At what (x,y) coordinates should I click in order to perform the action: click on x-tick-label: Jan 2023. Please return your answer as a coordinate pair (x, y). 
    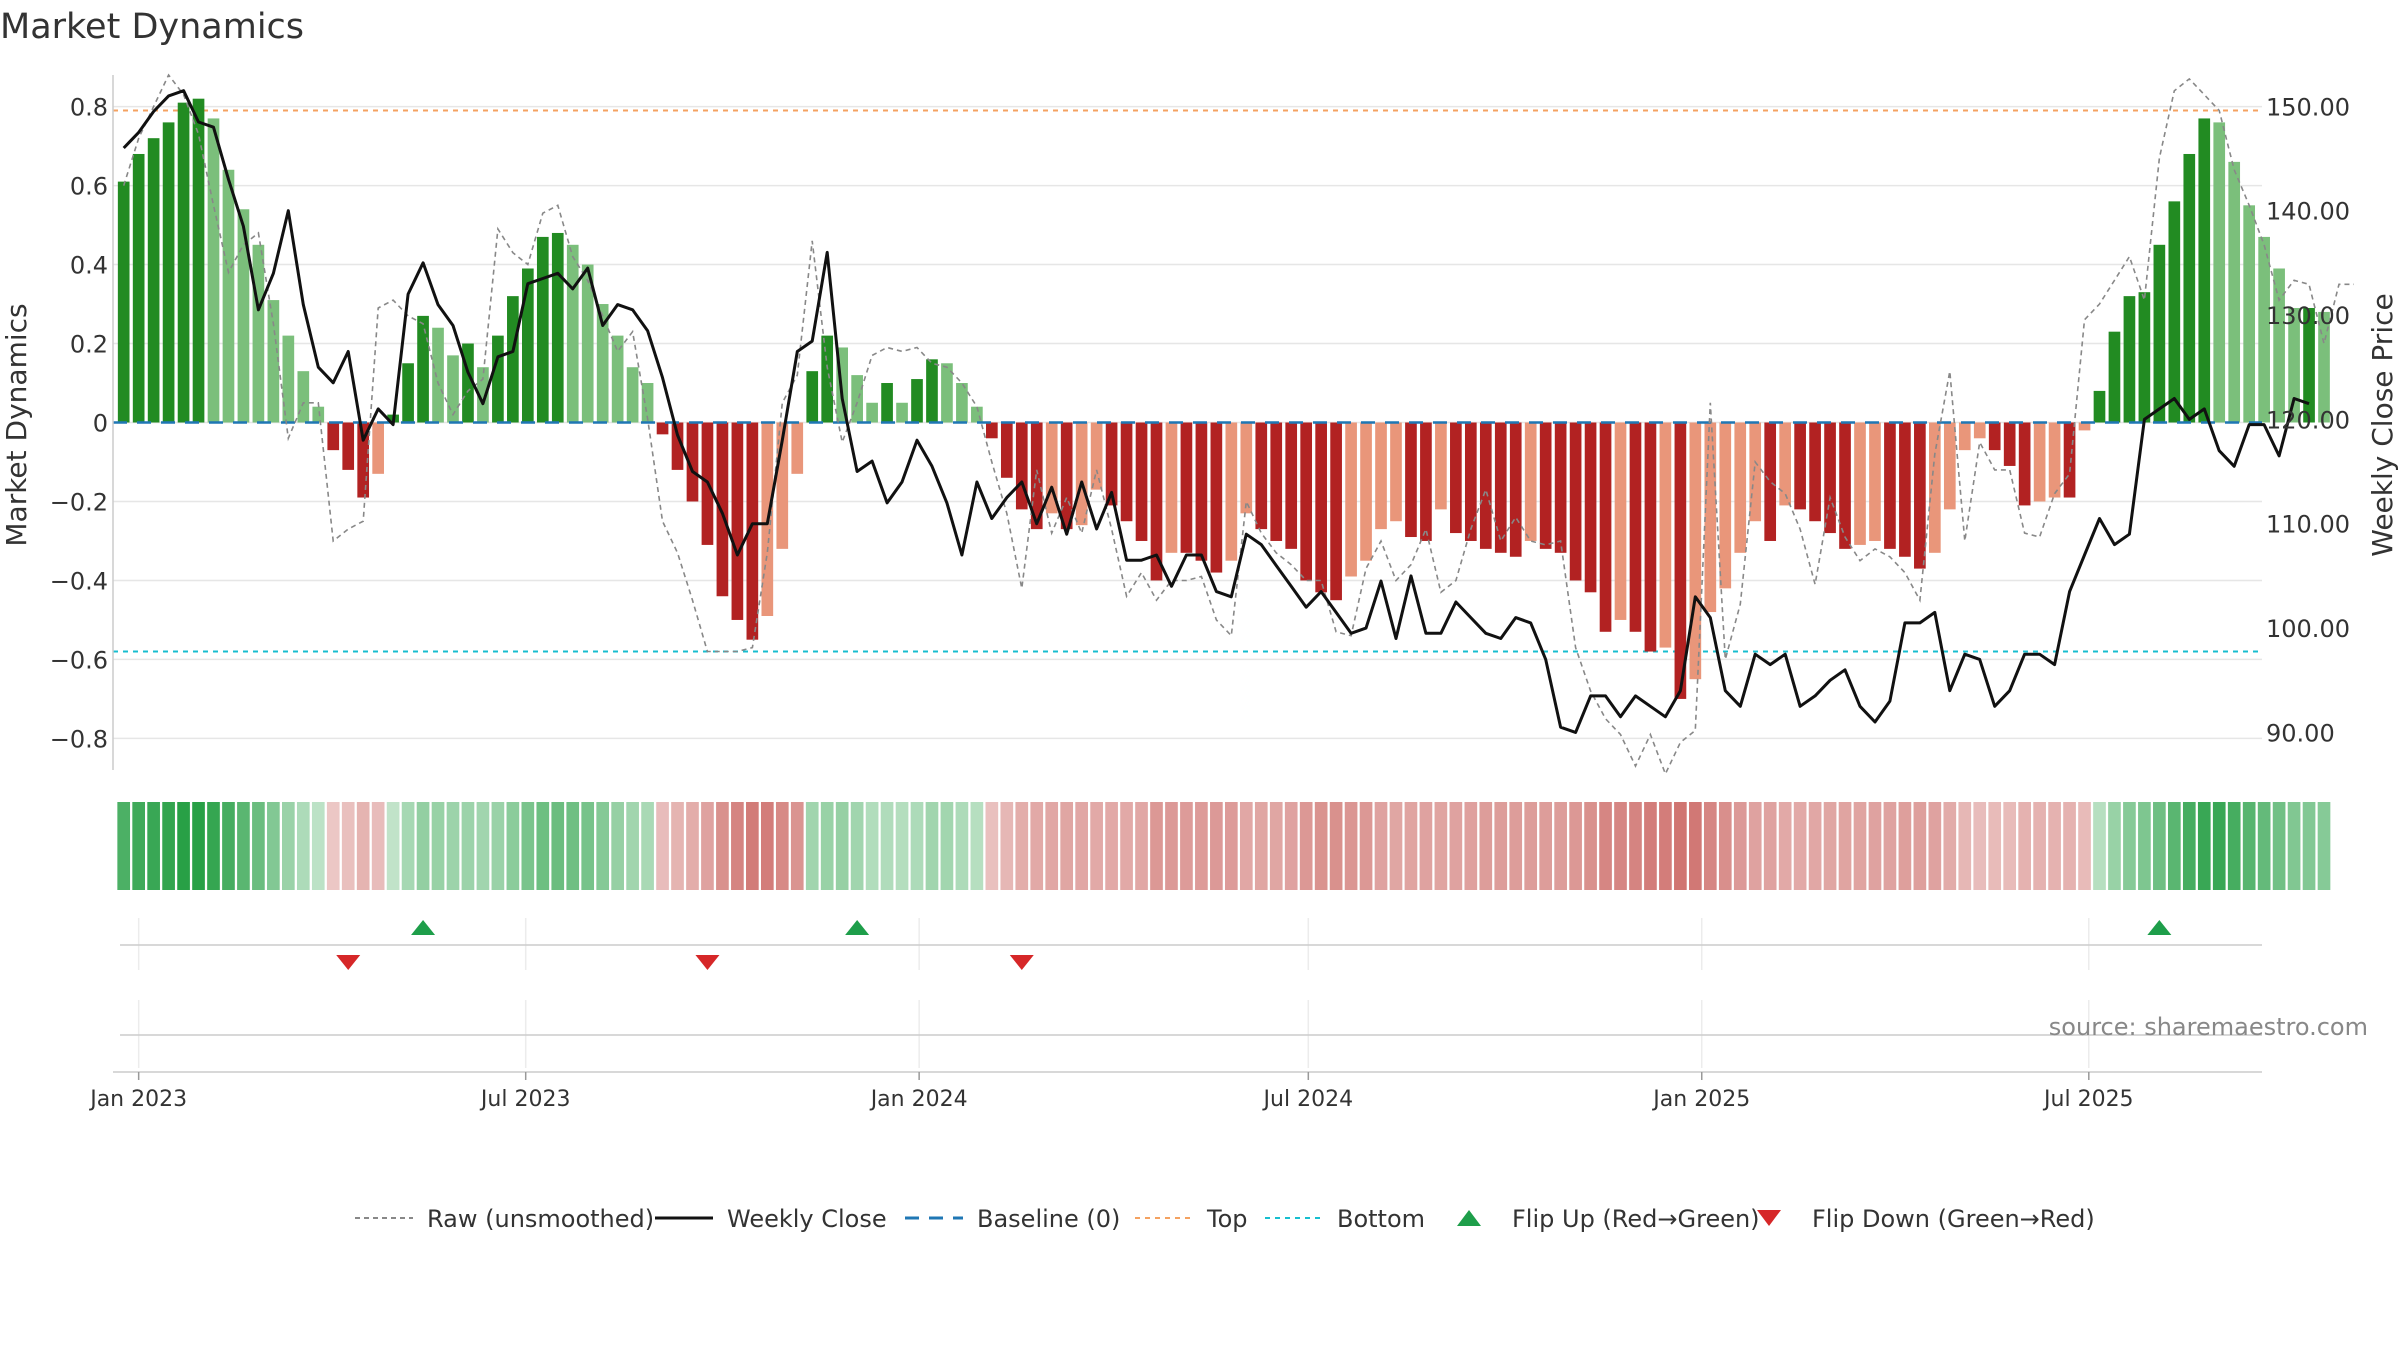
    Looking at the image, I should click on (137, 1099).